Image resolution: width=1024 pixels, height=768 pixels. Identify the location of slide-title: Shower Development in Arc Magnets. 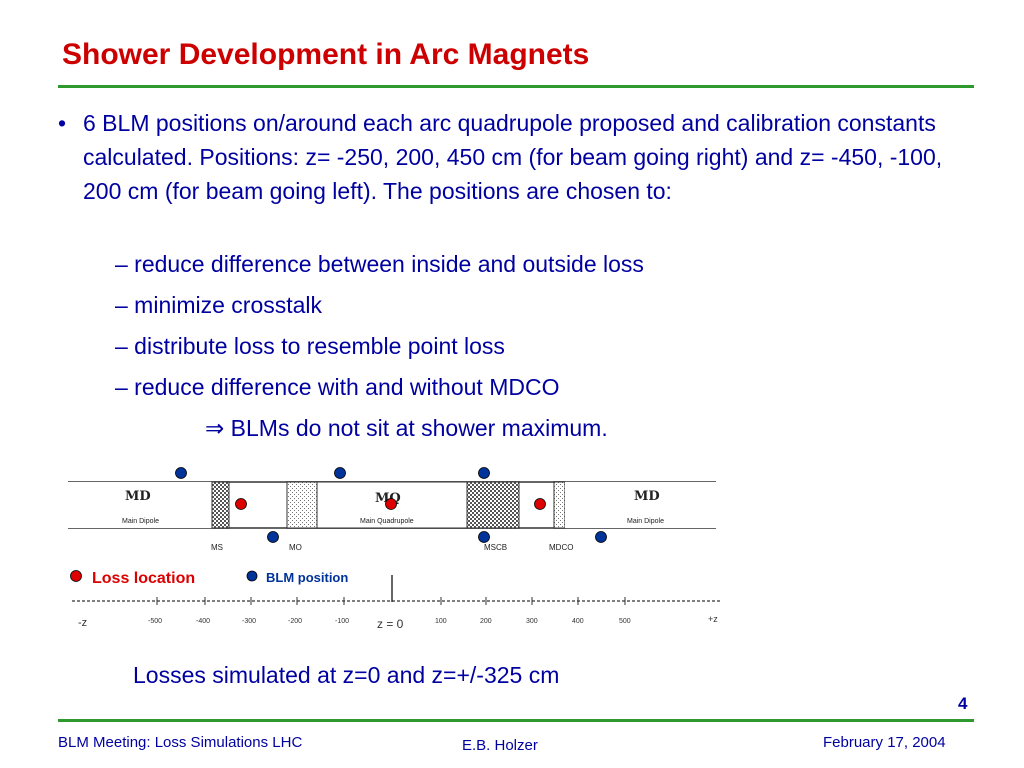
(326, 54).